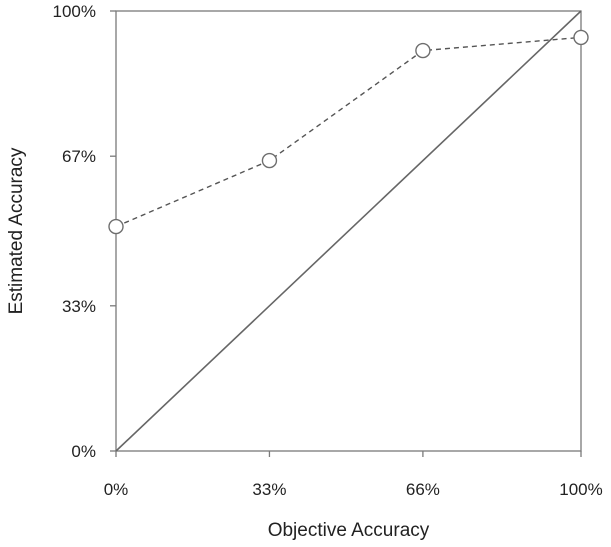  I want to click on x-tick-label: 0%, so click(116, 489).